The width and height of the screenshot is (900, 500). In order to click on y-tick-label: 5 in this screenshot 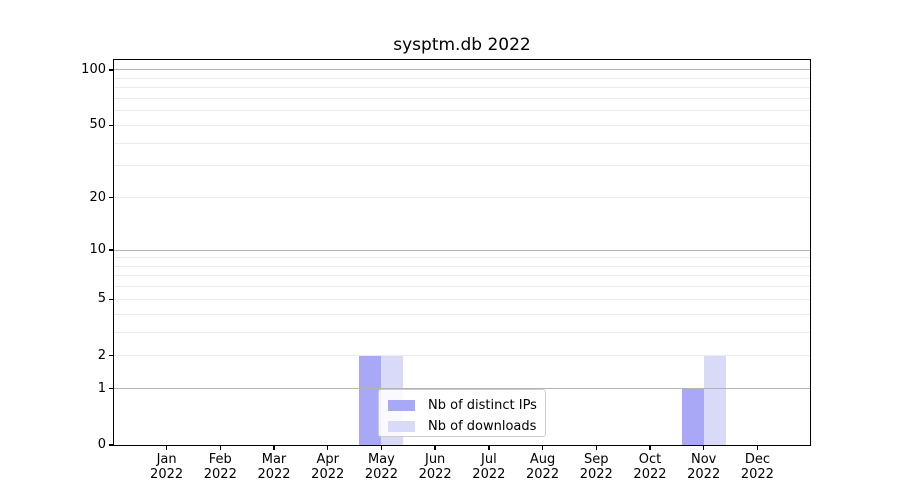, I will do `click(101, 299)`.